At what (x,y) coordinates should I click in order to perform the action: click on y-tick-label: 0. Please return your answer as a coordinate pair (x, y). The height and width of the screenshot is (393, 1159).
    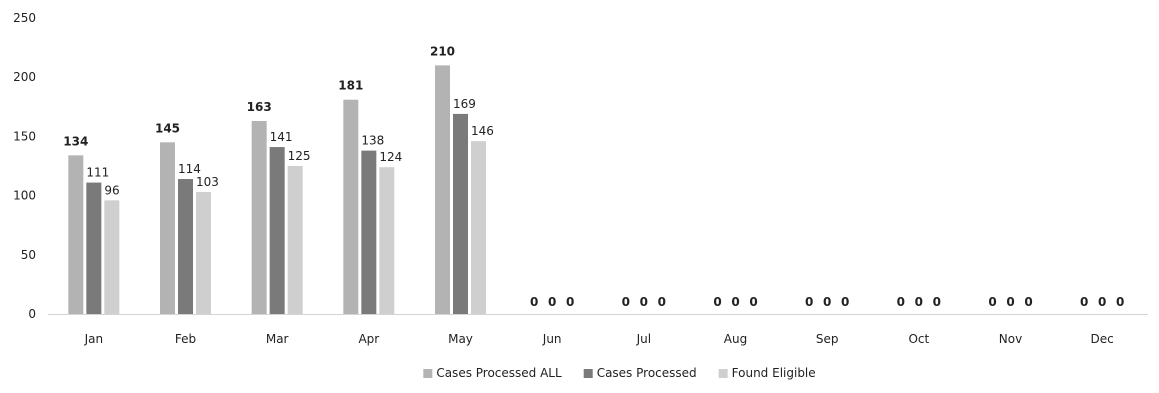
    Looking at the image, I should click on (32, 314).